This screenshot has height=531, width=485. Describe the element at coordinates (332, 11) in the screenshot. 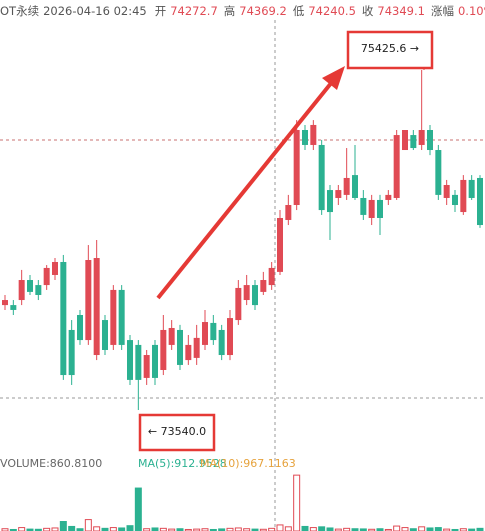

I see `field-value: 74240.5` at that location.